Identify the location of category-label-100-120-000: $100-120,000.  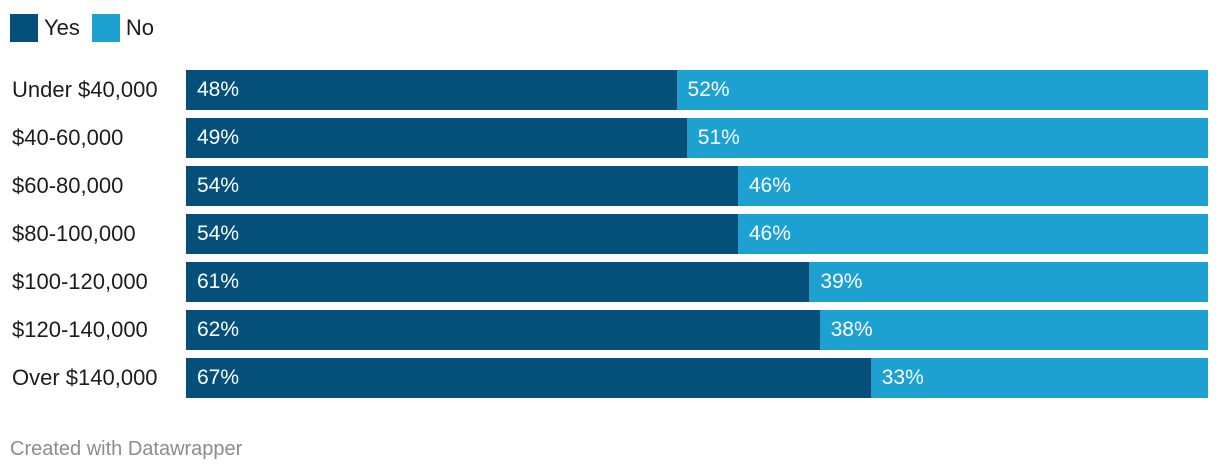
(80, 281).